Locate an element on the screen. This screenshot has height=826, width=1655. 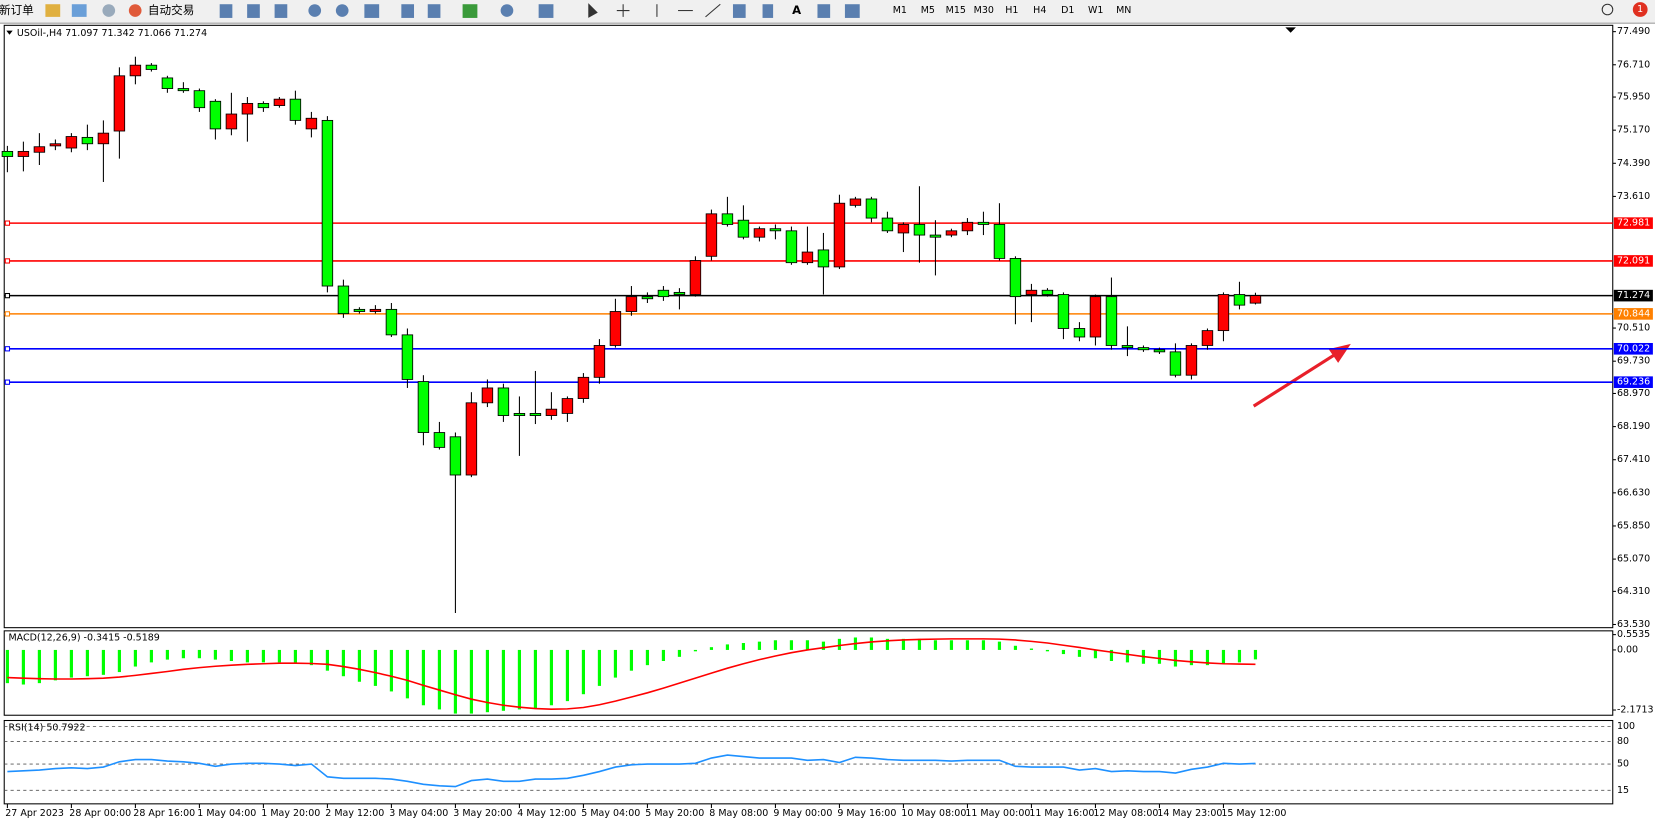
toolbar-icons: A is located at coordinates (916, 10).